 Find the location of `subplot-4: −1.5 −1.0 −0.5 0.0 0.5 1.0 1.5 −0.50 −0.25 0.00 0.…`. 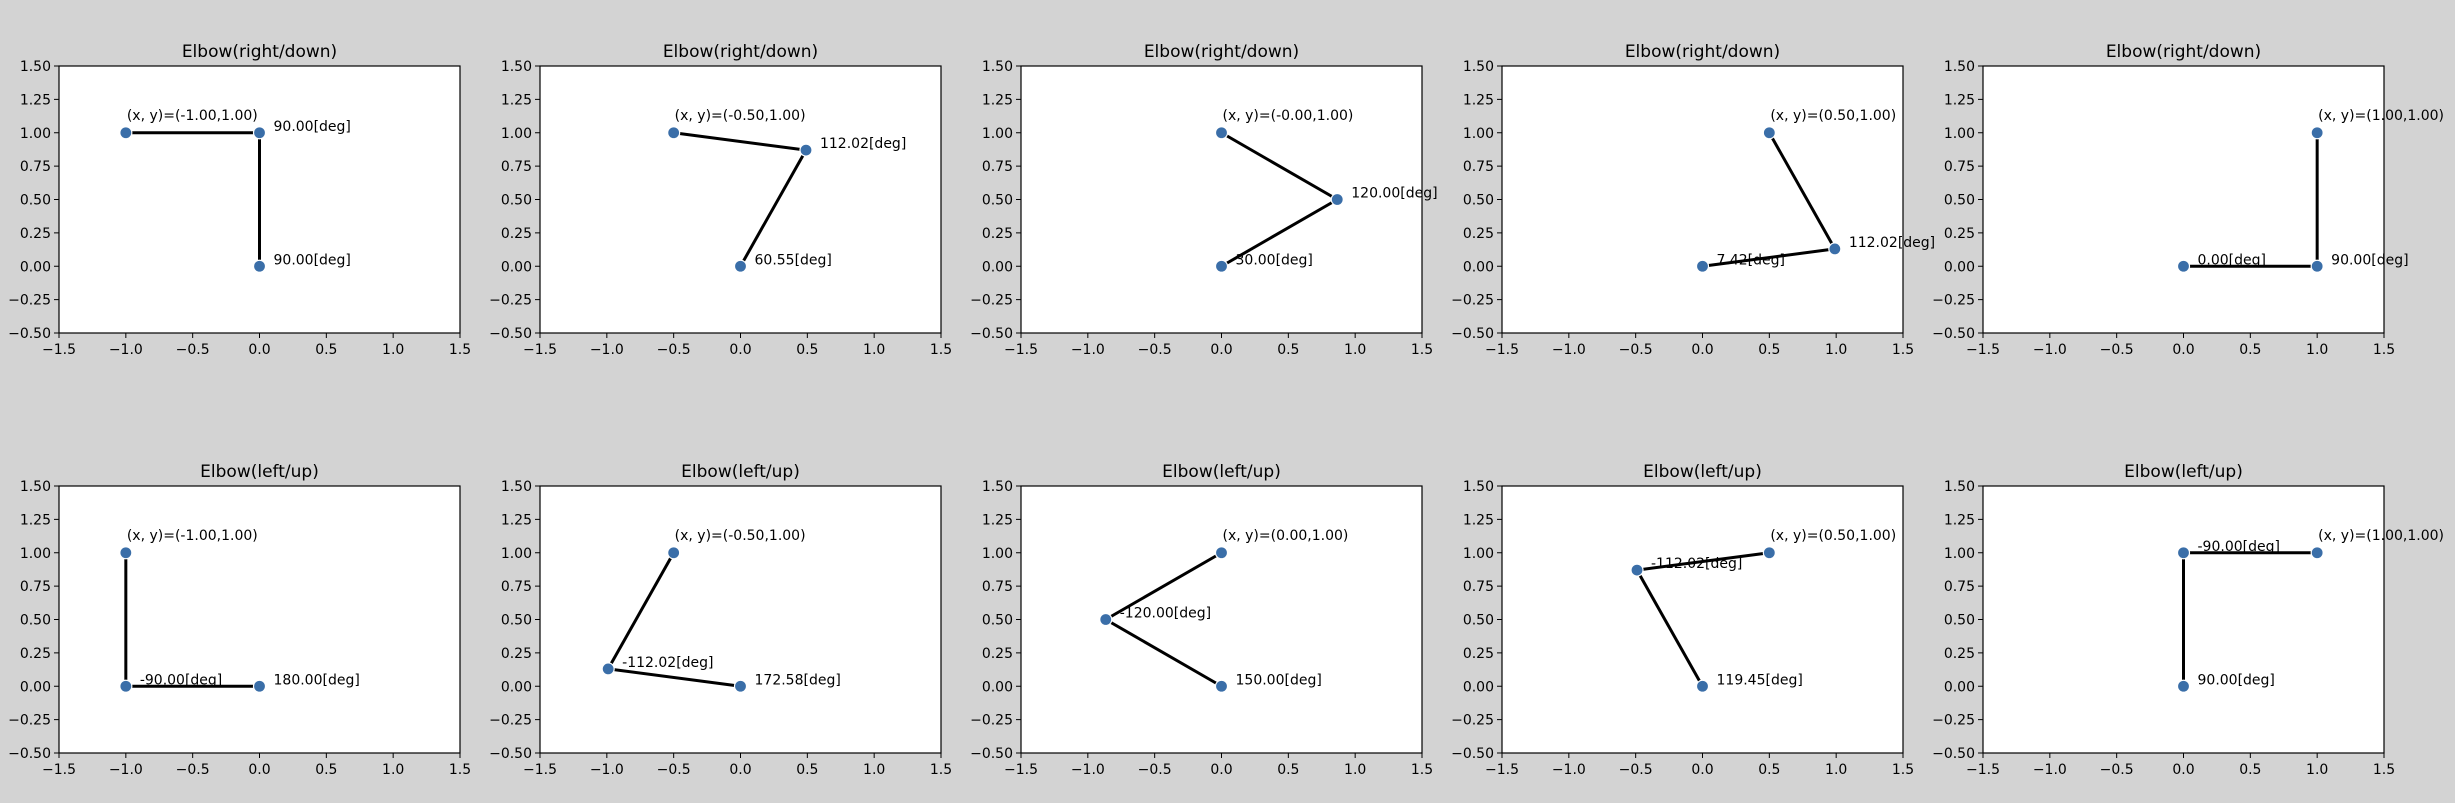

subplot-4: −1.5 −1.0 −0.5 0.0 0.5 1.0 1.5 −0.50 −0.25 0.00 0.… is located at coordinates (1693, 200).